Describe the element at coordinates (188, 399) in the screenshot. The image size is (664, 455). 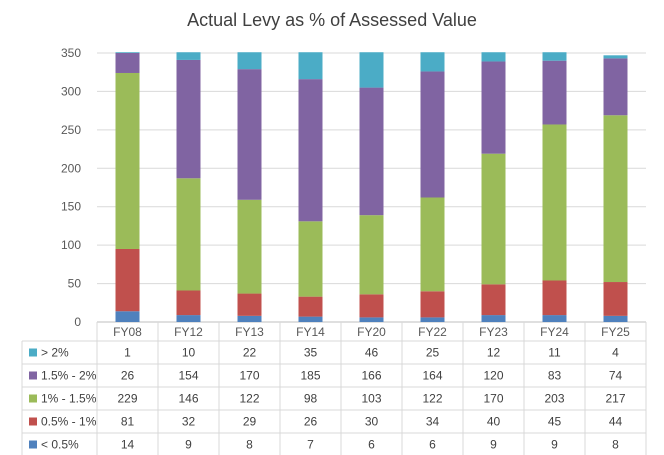
I see `data-label: 146` at that location.